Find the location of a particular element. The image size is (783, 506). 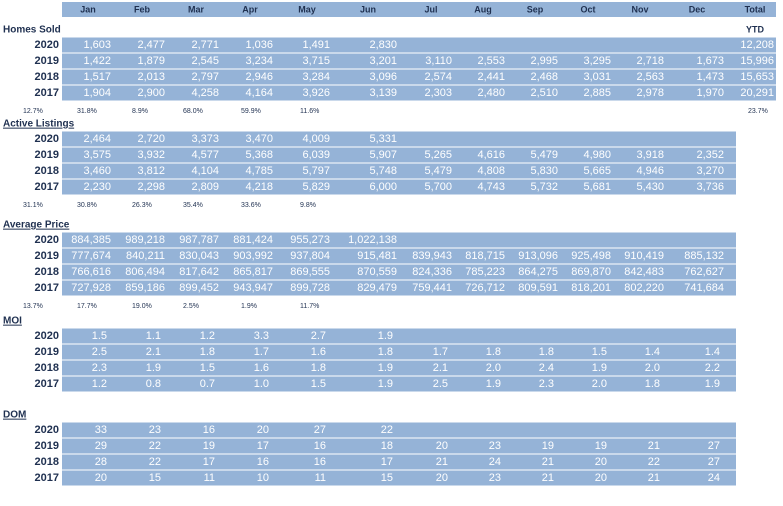

cell-value: 2.7 is located at coordinates (318, 336).